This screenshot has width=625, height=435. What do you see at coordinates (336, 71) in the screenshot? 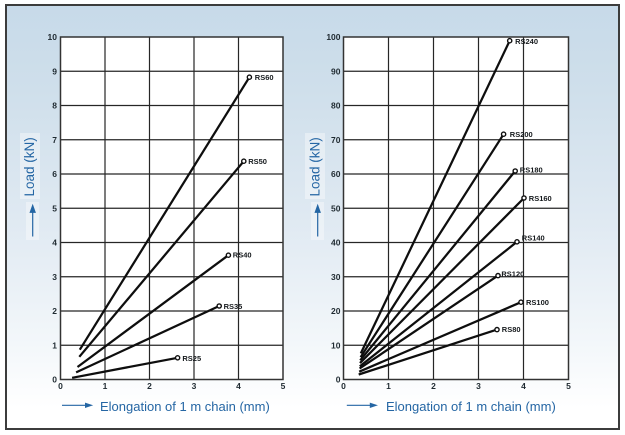
I see `svg-text: 90` at bounding box center [336, 71].